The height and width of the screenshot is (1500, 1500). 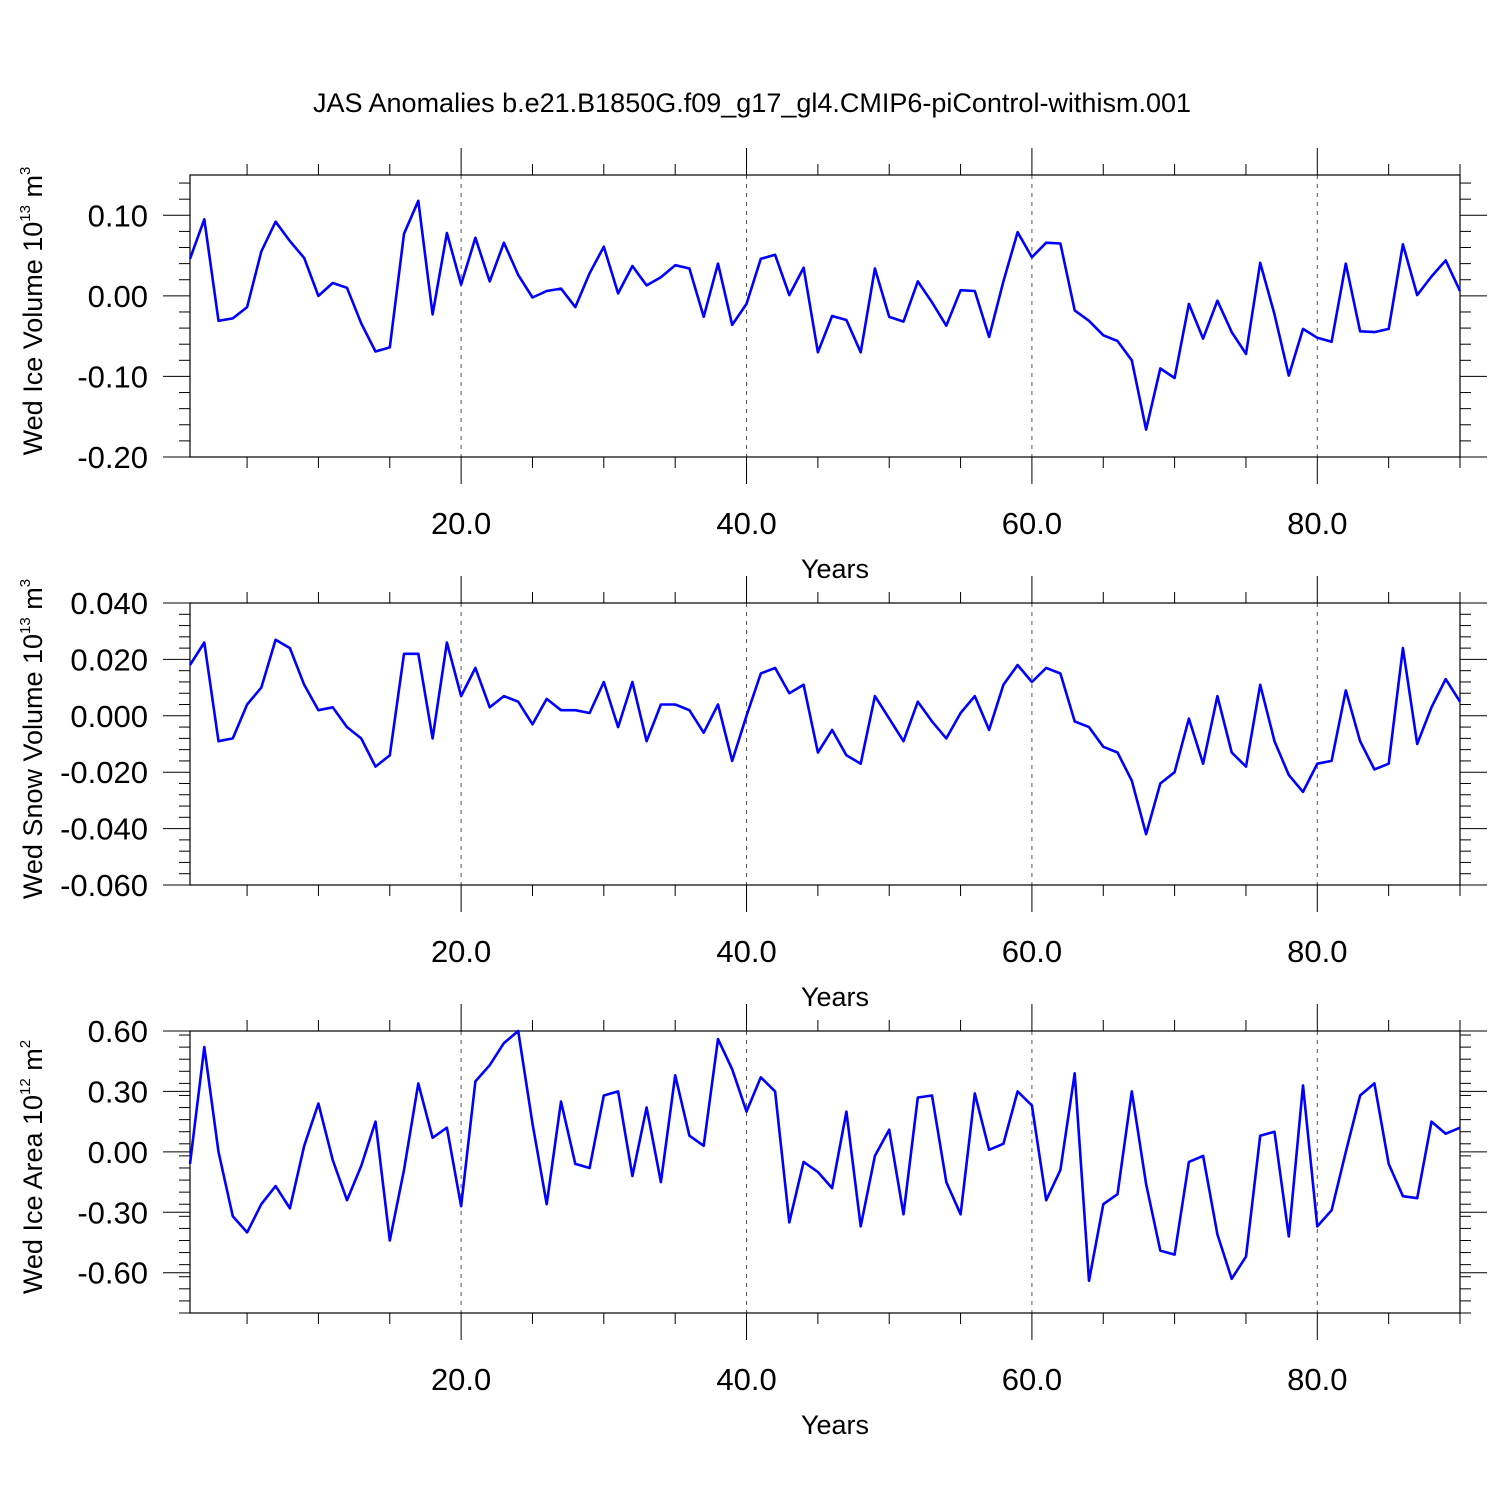 I want to click on y-axis-label: Wed Ice Area 1012 m2, so click(x=32, y=1167).